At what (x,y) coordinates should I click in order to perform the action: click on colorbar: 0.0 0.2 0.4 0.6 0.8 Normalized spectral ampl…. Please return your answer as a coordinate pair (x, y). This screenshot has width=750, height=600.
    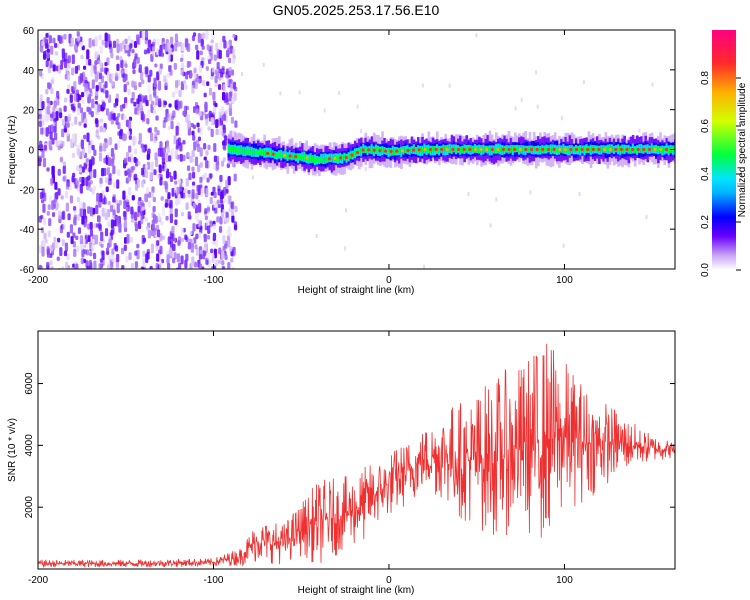
    Looking at the image, I should click on (724, 153).